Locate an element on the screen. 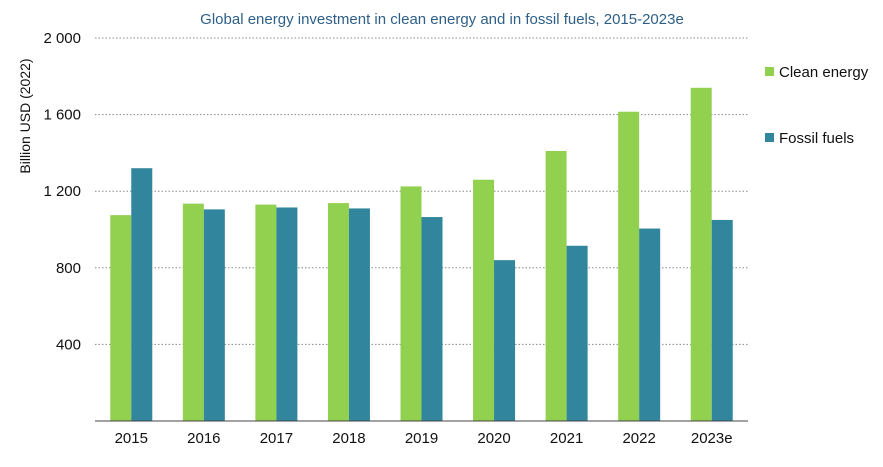 The width and height of the screenshot is (883, 467). bar-clean-energy-2017 is located at coordinates (266, 312).